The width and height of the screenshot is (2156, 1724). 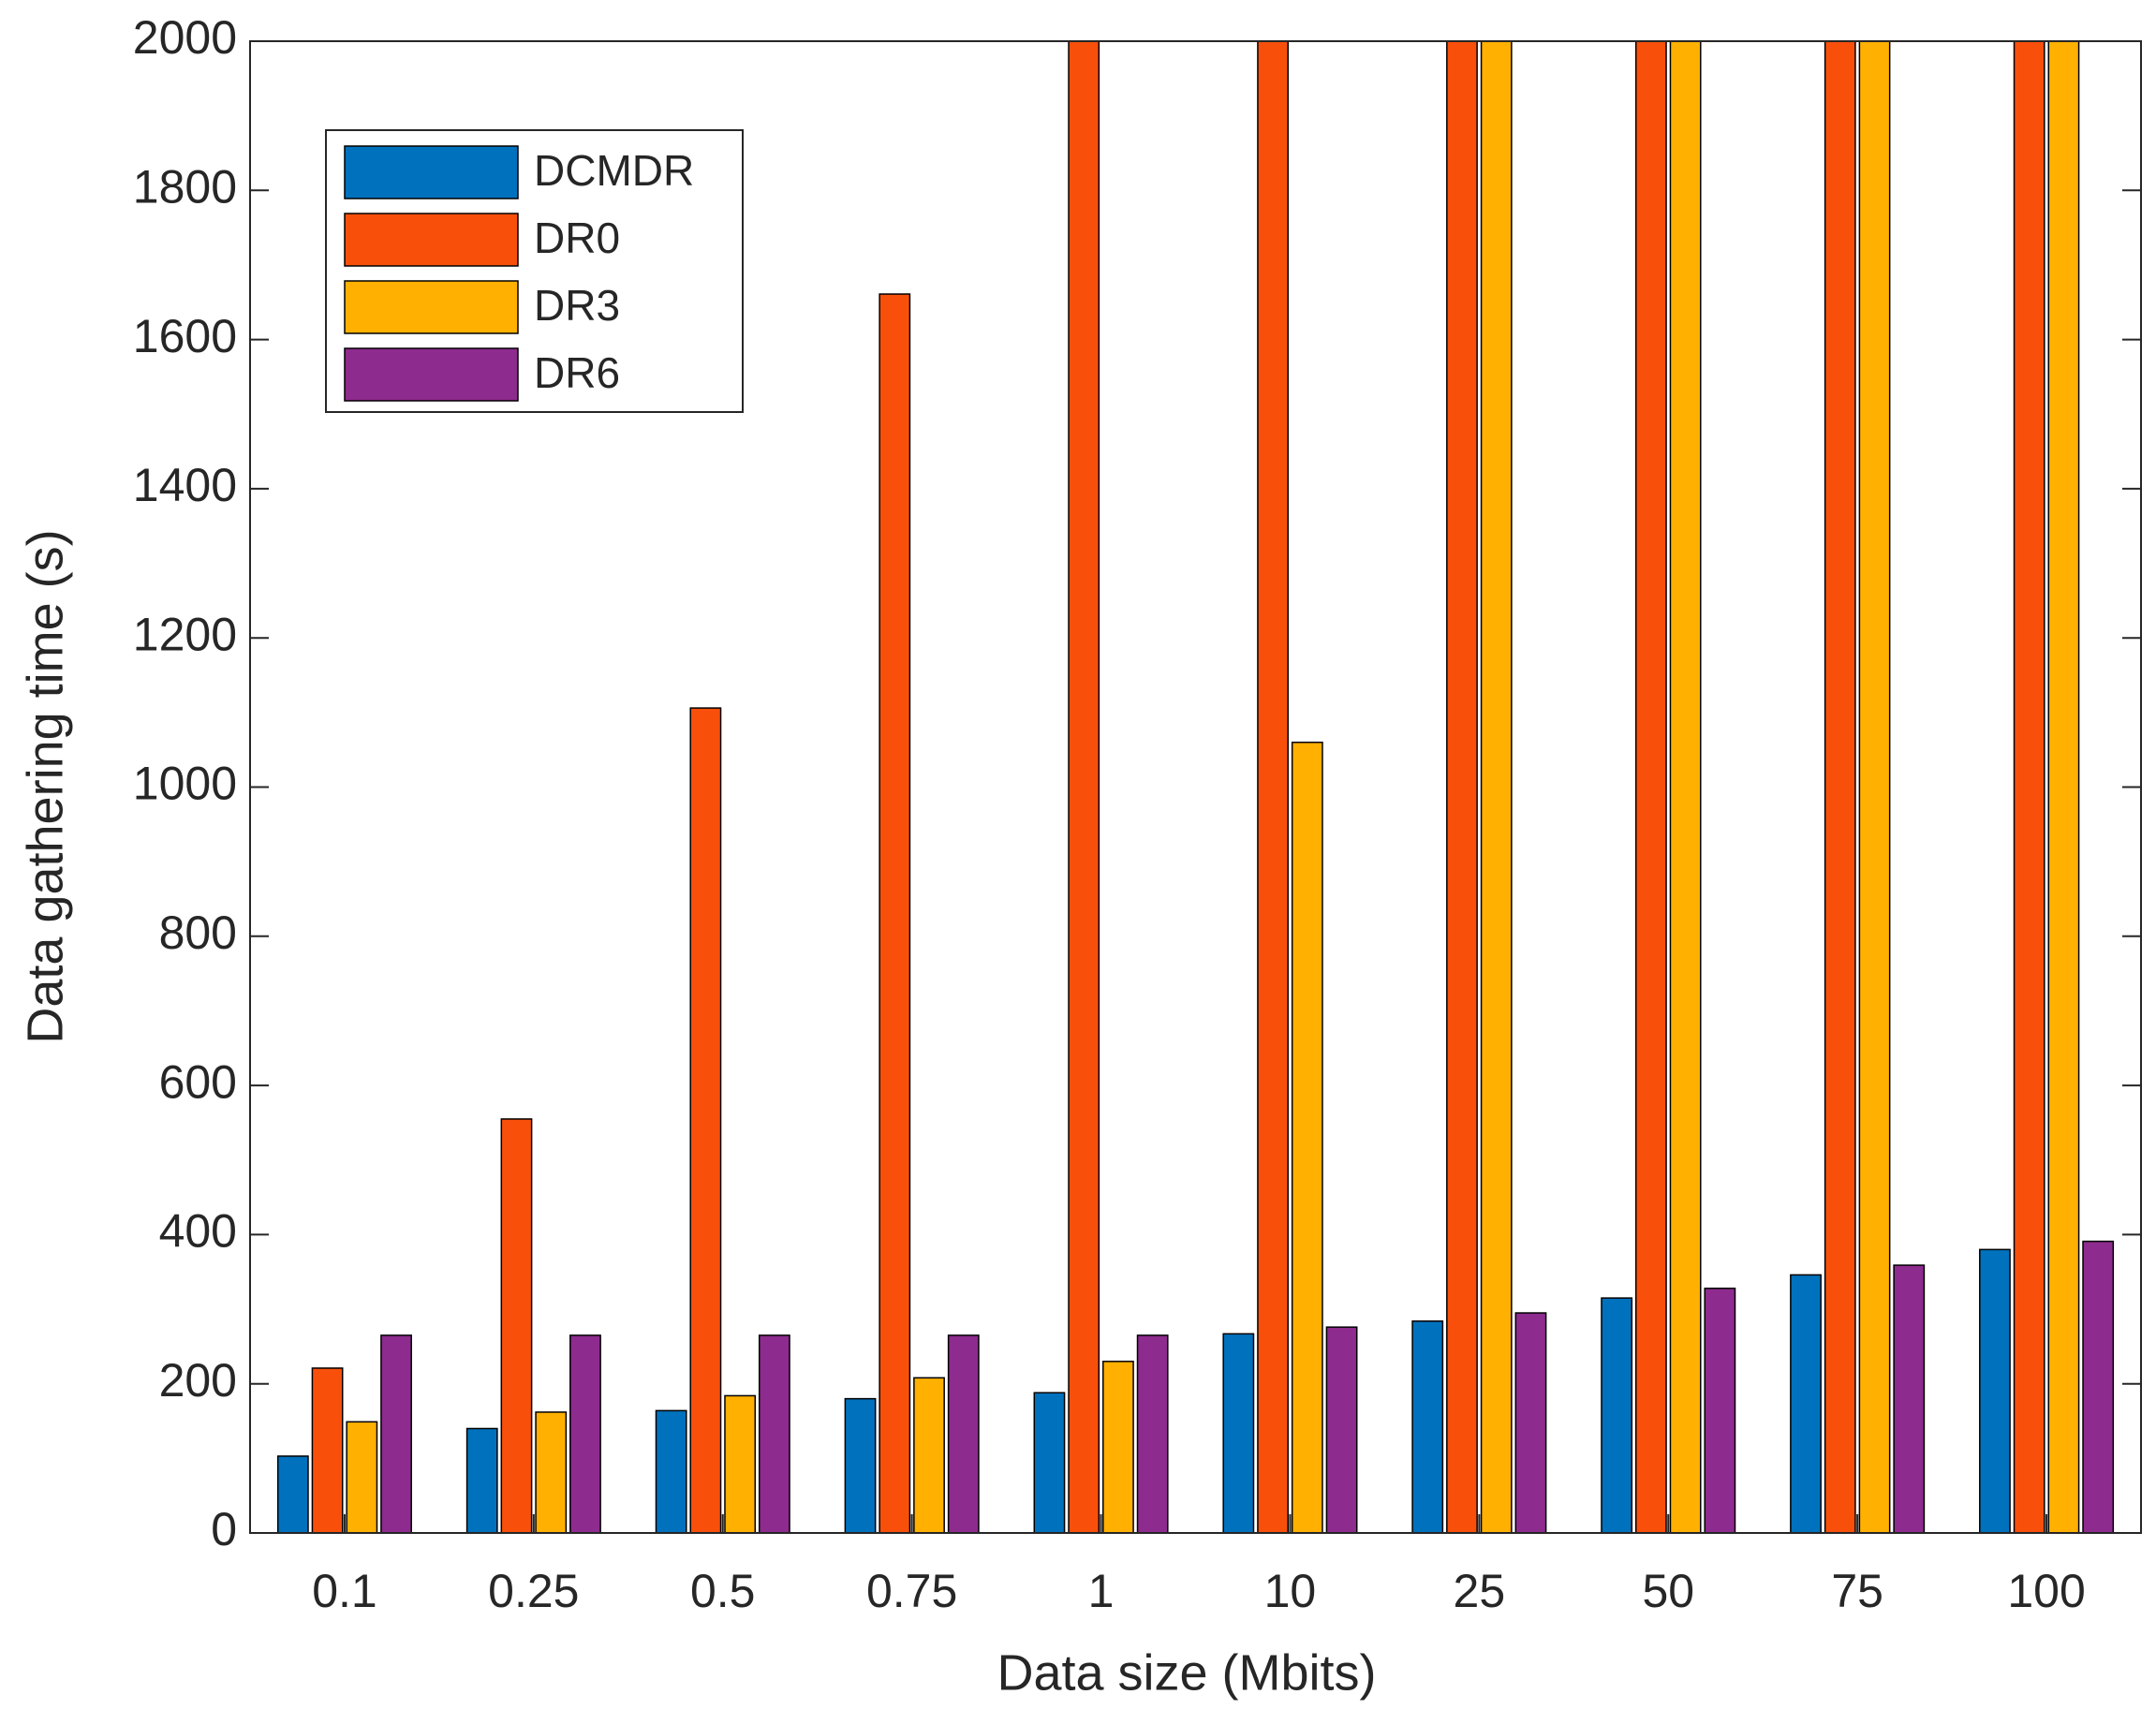 What do you see at coordinates (1857, 1591) in the screenshot?
I see `x-tick-label: 75` at bounding box center [1857, 1591].